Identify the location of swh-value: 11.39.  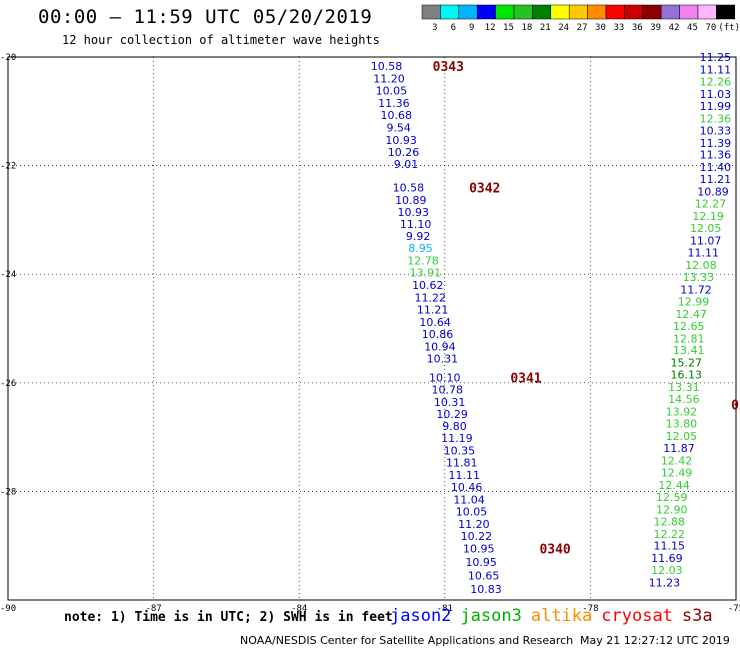
(716, 143).